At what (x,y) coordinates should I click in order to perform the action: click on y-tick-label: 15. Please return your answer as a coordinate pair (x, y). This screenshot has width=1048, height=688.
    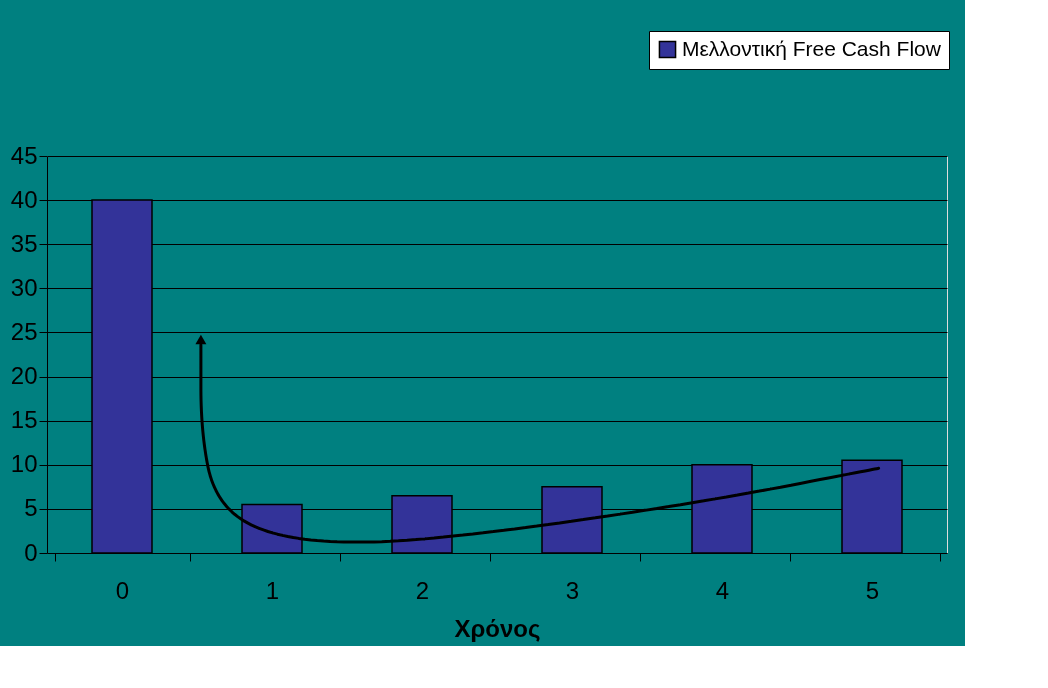
    Looking at the image, I should click on (24, 420).